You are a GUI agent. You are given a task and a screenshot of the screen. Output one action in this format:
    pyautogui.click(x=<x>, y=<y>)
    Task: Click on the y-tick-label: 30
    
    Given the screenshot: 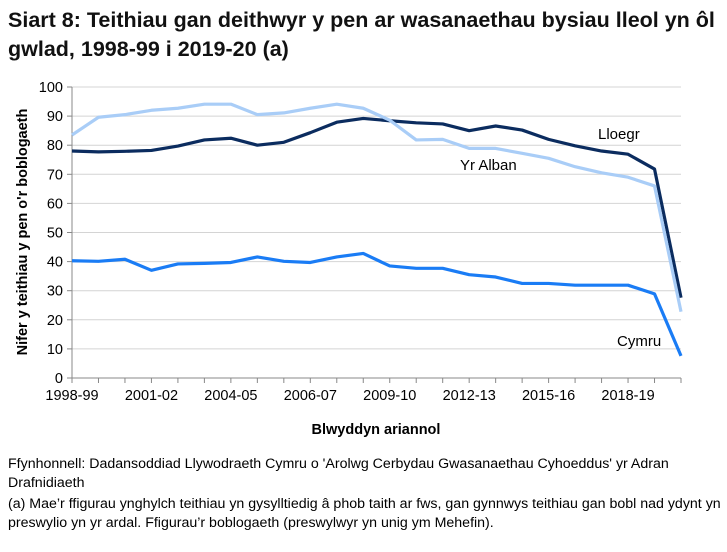 What is the action you would take?
    pyautogui.click(x=55, y=292)
    